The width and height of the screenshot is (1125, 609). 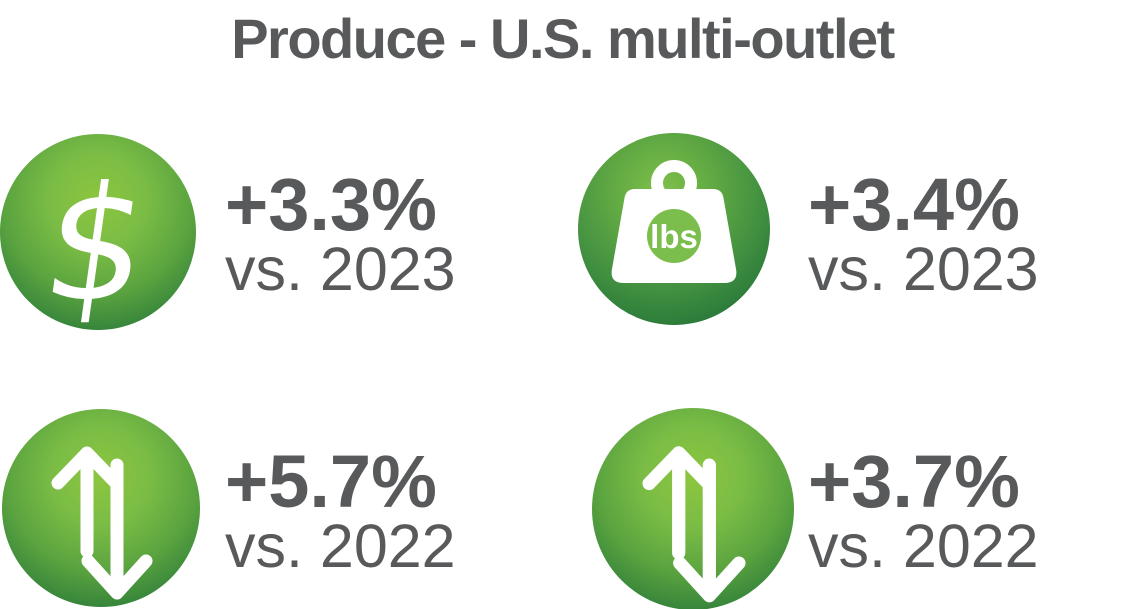 What do you see at coordinates (331, 204) in the screenshot?
I see `stat-value: +3.3%` at bounding box center [331, 204].